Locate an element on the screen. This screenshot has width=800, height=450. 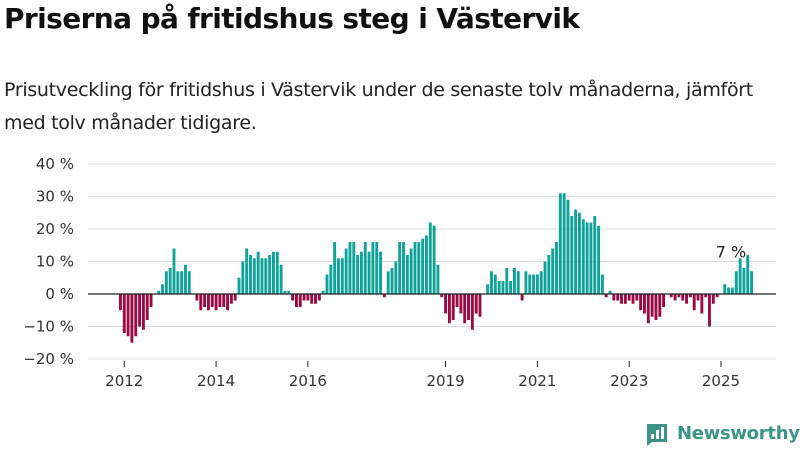
y-tick-label: 30 % is located at coordinates (55, 197).